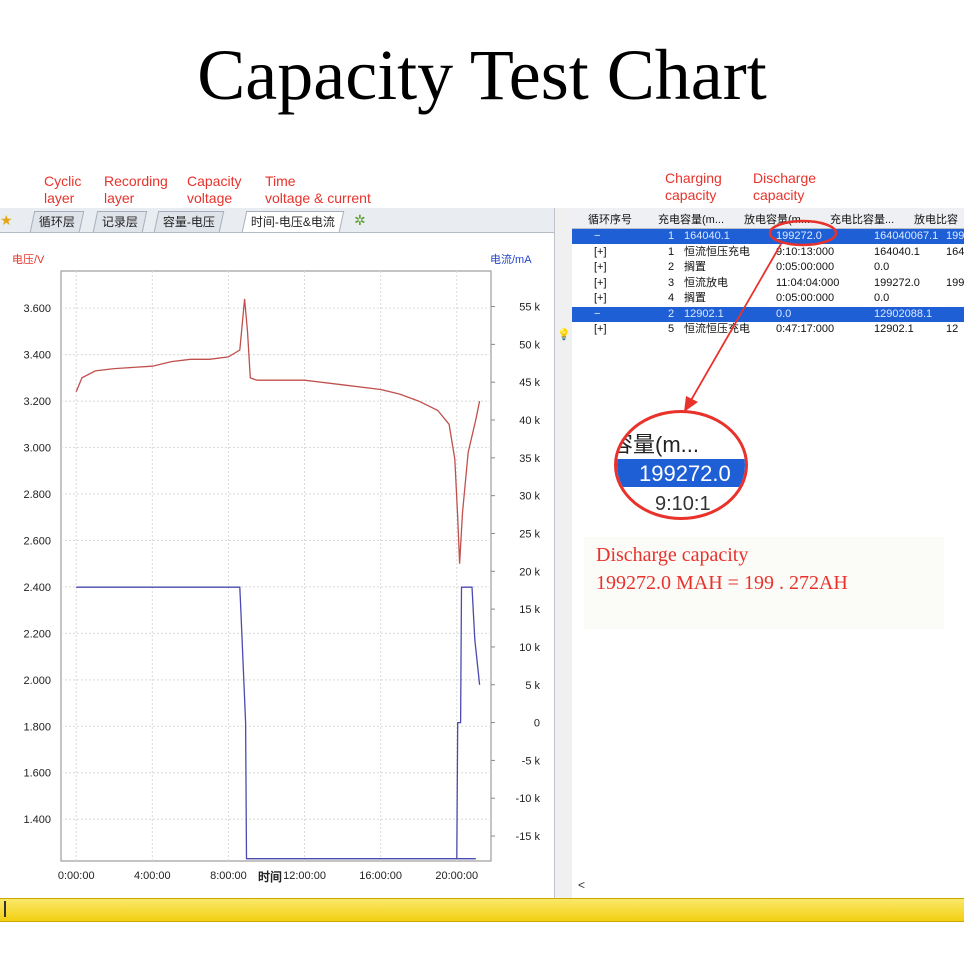 Image resolution: width=964 pixels, height=964 pixels. Describe the element at coordinates (906, 236) in the screenshot. I see `table-cell: 164040067.1` at that location.